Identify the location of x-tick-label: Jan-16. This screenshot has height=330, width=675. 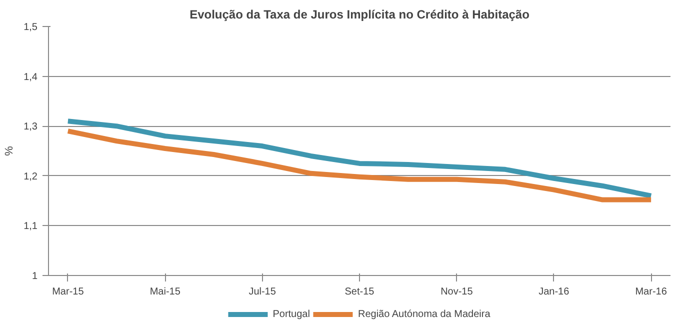
(554, 292).